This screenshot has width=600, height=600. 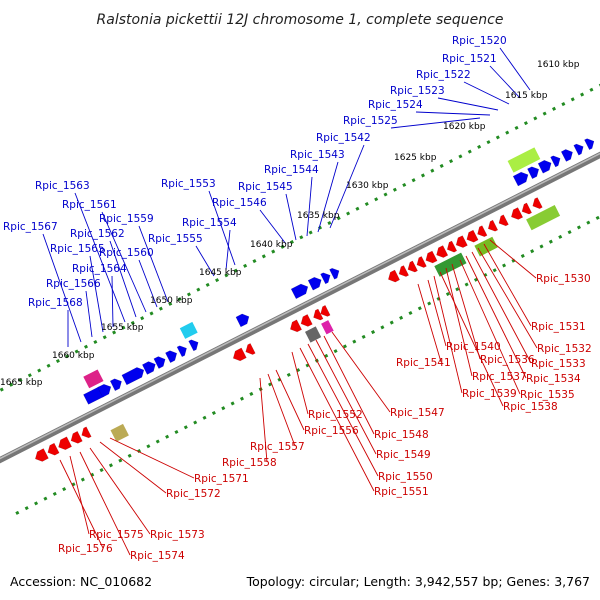 I want to click on gene-label-forward: Rpic_1560, so click(x=126, y=253).